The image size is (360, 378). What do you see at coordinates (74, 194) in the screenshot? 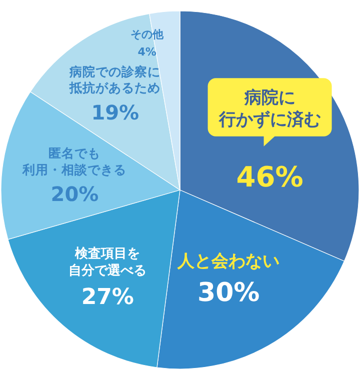
I see `data-label: 20%` at bounding box center [74, 194].